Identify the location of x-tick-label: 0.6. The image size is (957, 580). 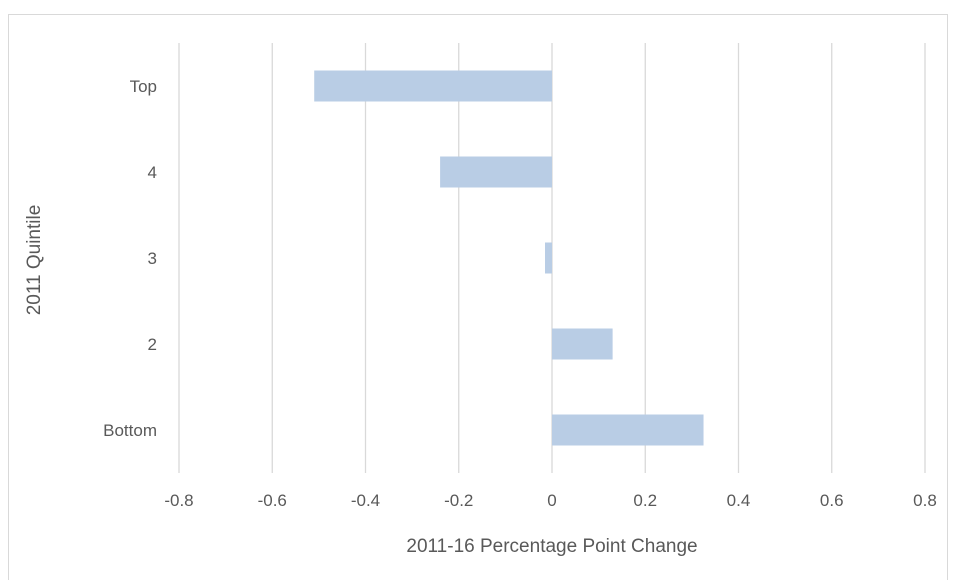
(832, 500).